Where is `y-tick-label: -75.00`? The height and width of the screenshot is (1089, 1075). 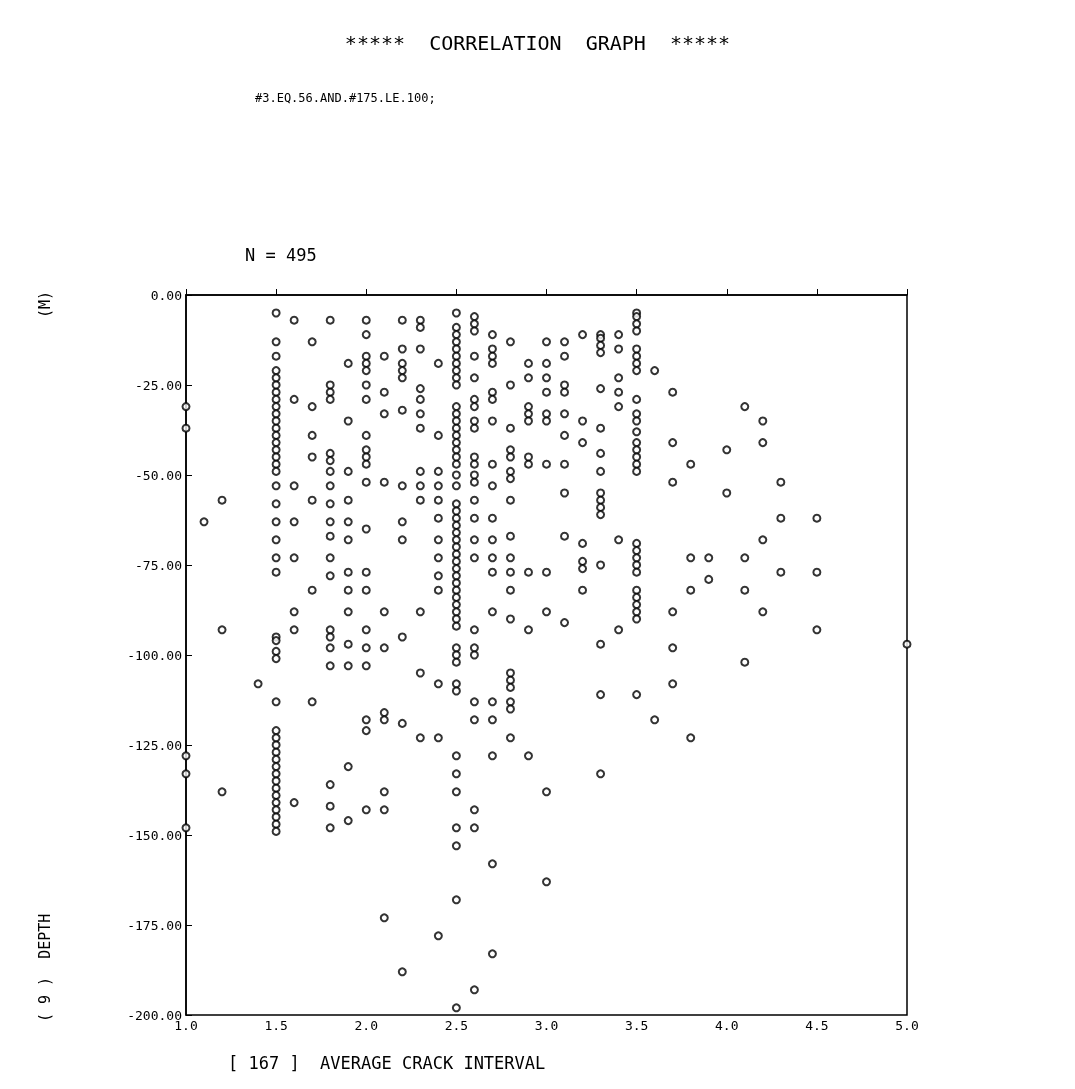 y-tick-label: -75.00 is located at coordinates (158, 565).